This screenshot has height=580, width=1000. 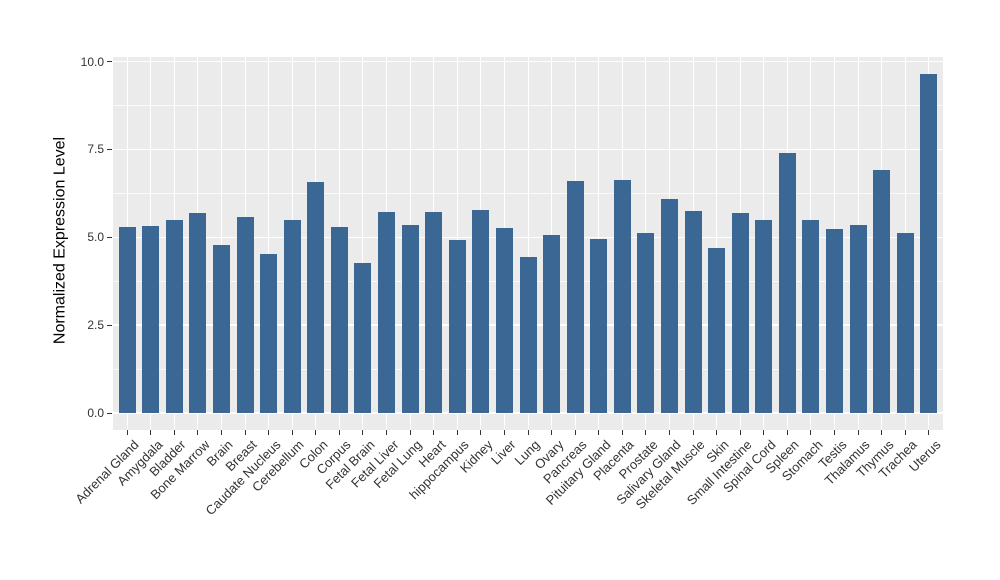 What do you see at coordinates (929, 243) in the screenshot?
I see `bar-uterus` at bounding box center [929, 243].